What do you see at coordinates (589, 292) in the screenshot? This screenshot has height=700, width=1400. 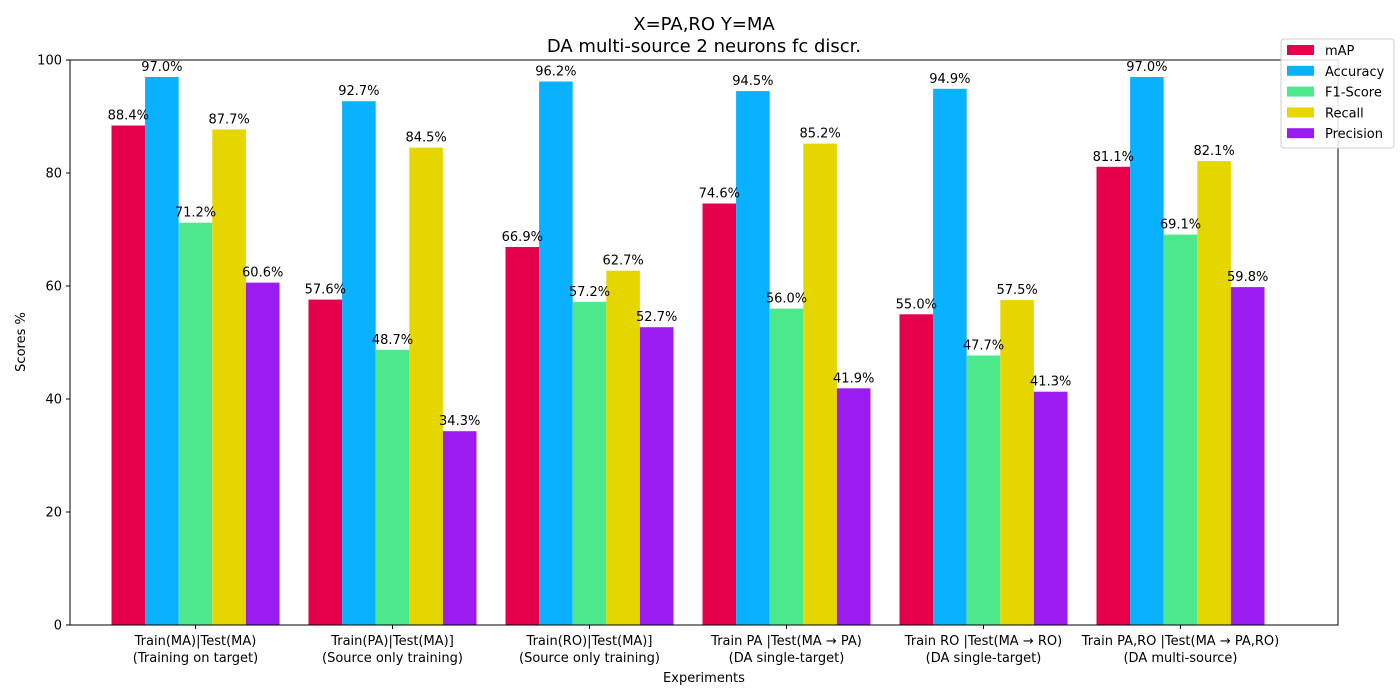 I see `value-label: 57.2%` at bounding box center [589, 292].